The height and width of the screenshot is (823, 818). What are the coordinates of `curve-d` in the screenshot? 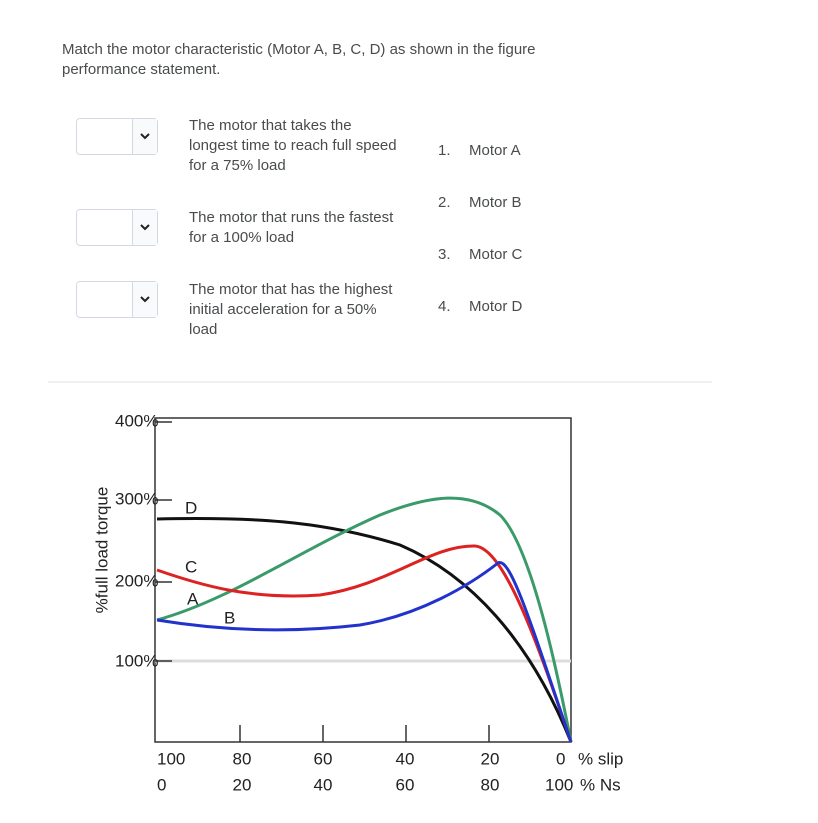 It's located at (364, 630).